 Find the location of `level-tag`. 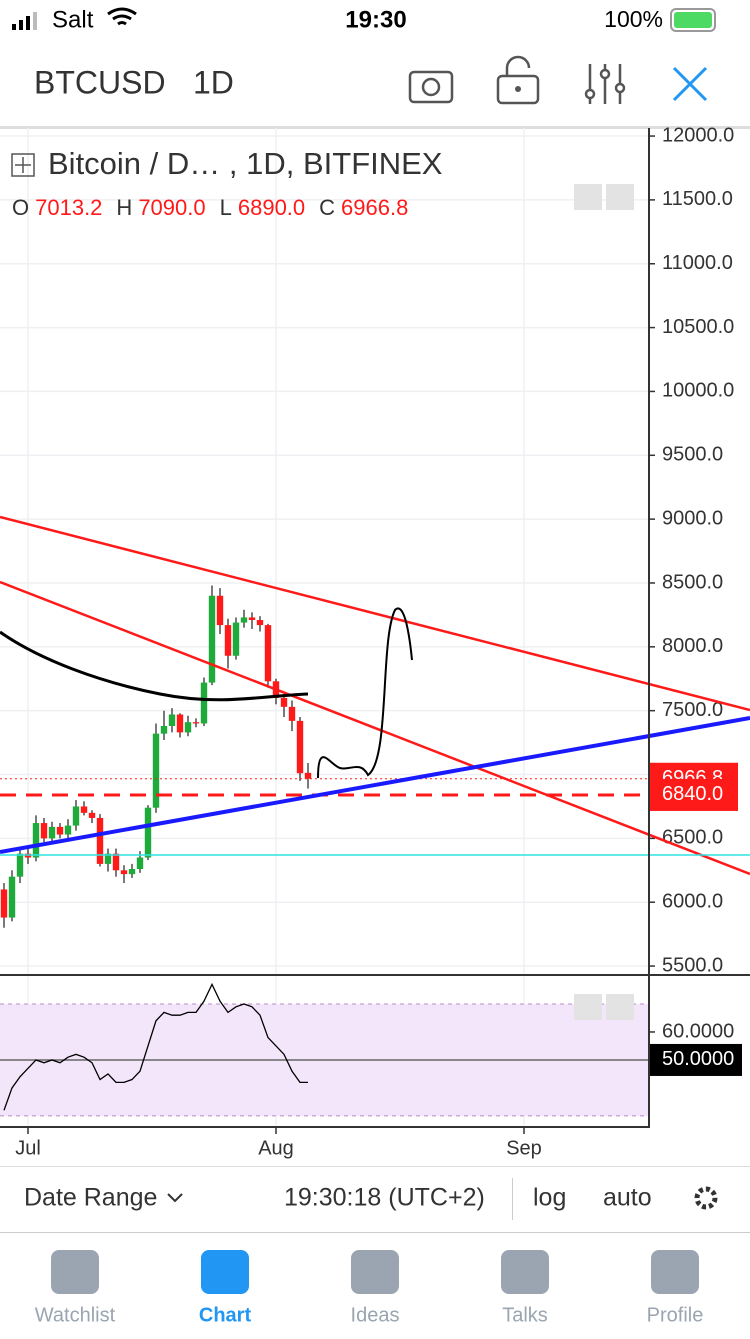

level-tag is located at coordinates (696, 1059).